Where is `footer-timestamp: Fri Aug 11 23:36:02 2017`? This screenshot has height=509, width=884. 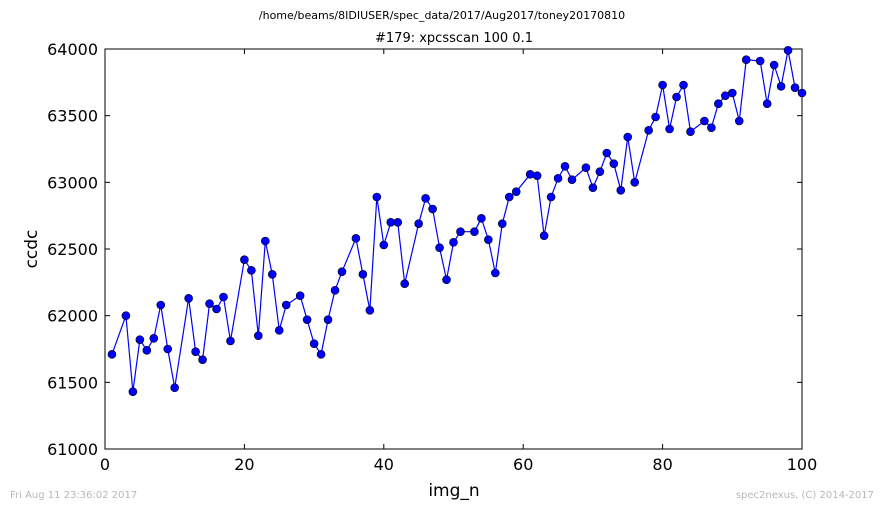 footer-timestamp: Fri Aug 11 23:36:02 2017 is located at coordinates (73, 495).